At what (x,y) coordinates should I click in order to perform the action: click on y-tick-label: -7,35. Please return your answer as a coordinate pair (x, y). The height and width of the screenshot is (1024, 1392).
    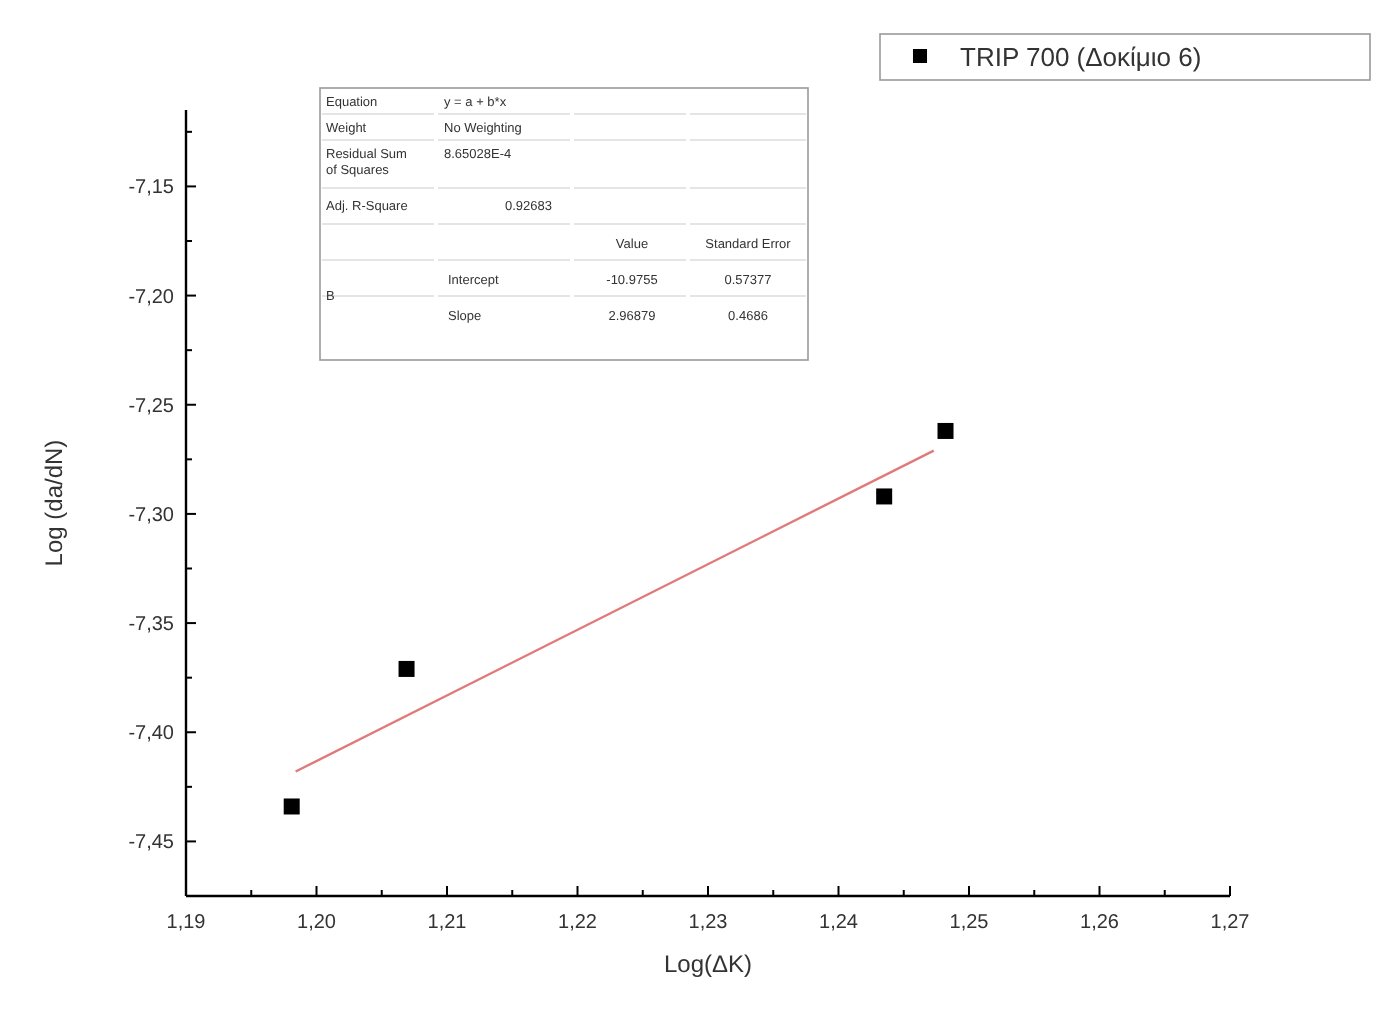
    Looking at the image, I should click on (151, 625).